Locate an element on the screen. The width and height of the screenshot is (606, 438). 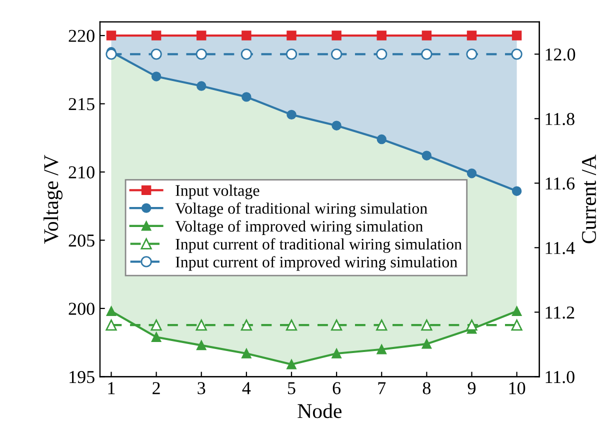
y2-tick-label: 11.8 is located at coordinates (560, 119).